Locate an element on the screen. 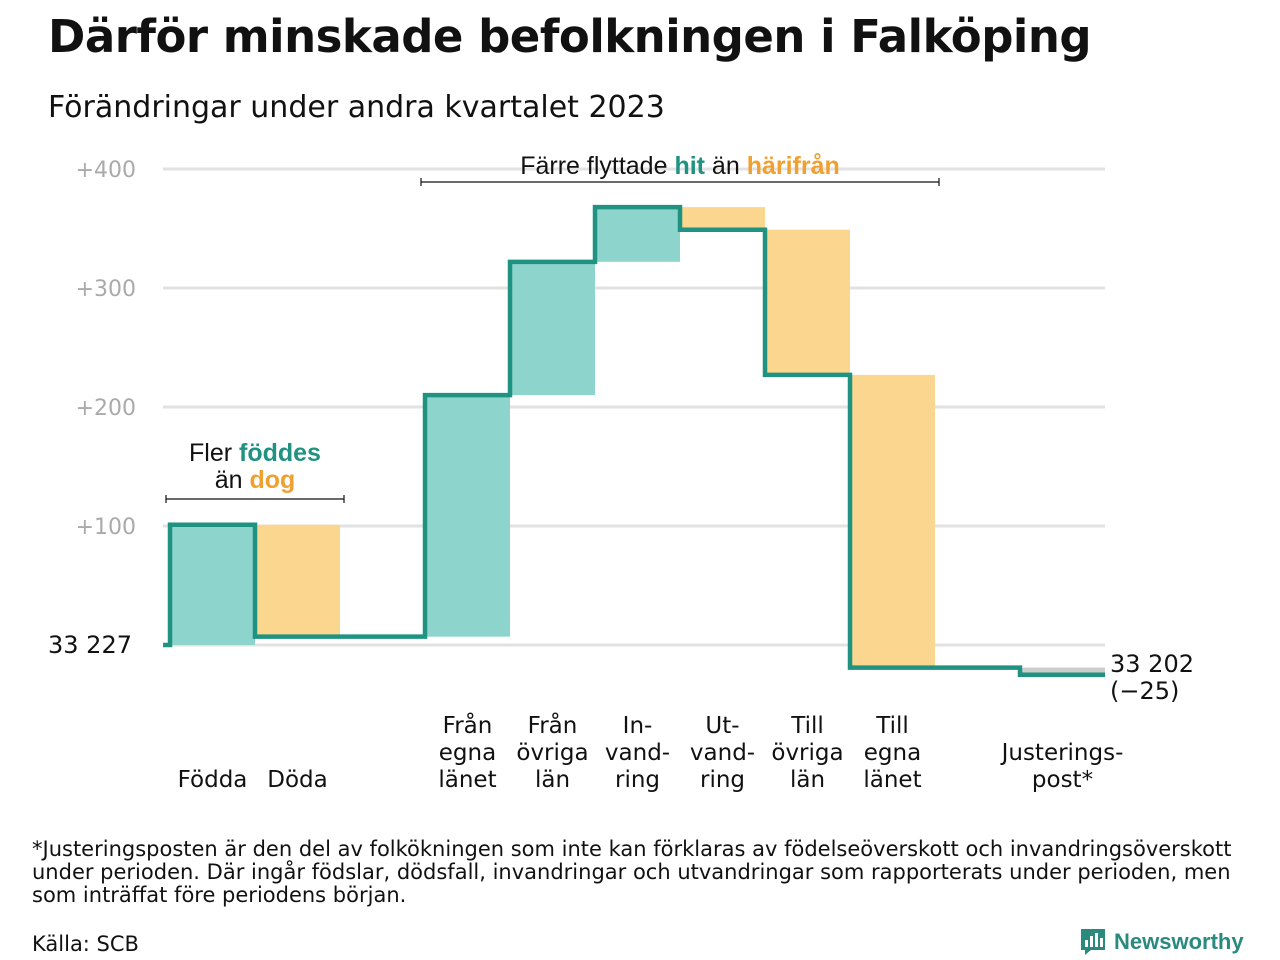 Image resolution: width=1280 pixels, height=960 pixels. y-tick-label: +400 is located at coordinates (106, 170).